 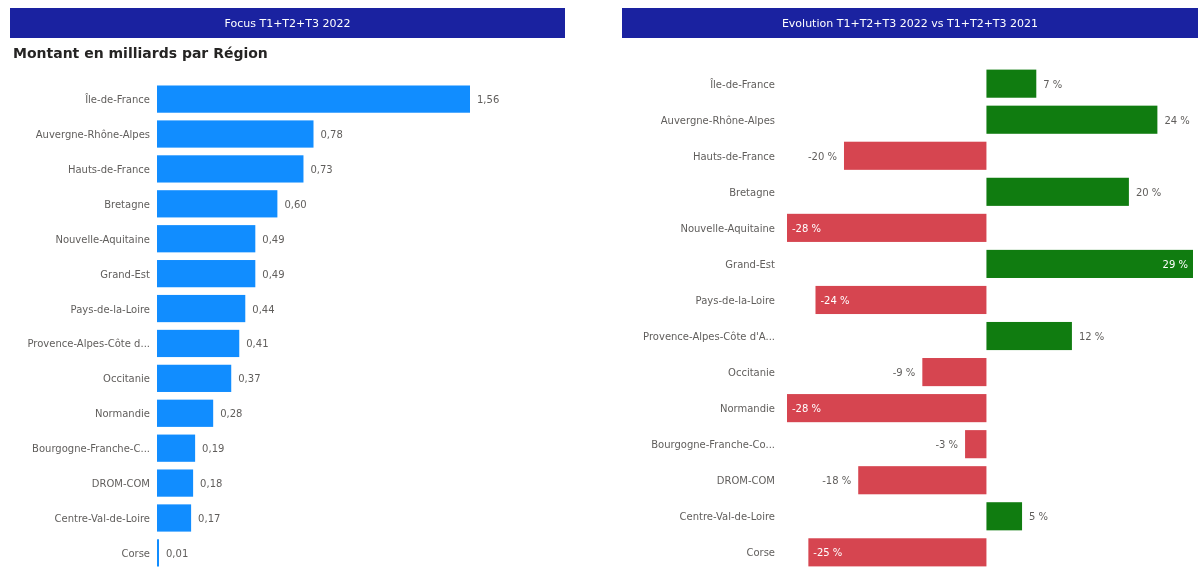 What do you see at coordinates (1091, 337) in the screenshot?
I see `data-label: 12 %` at bounding box center [1091, 337].